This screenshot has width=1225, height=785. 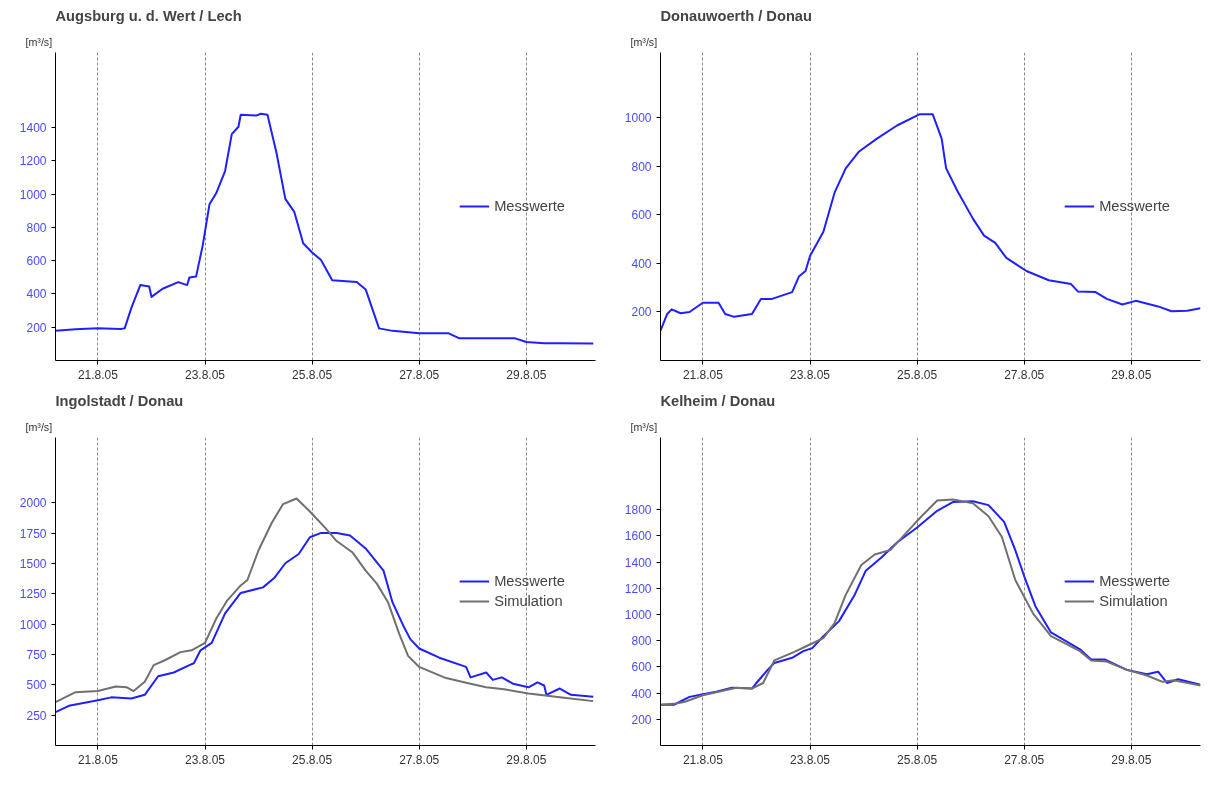 I want to click on y-tick-label: 1250, so click(x=33, y=594).